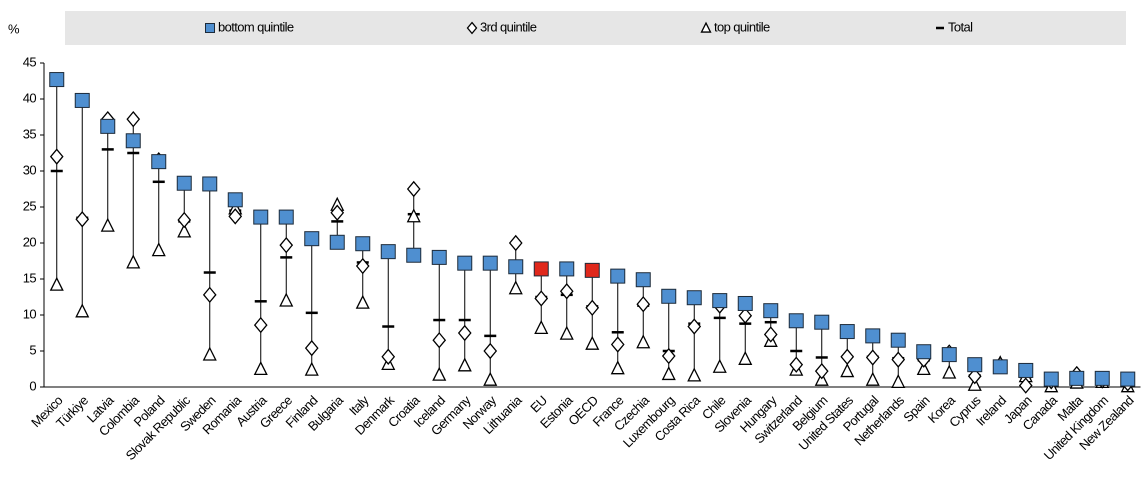 The height and width of the screenshot is (483, 1142). I want to click on y-tick-label: 10, so click(30, 313).